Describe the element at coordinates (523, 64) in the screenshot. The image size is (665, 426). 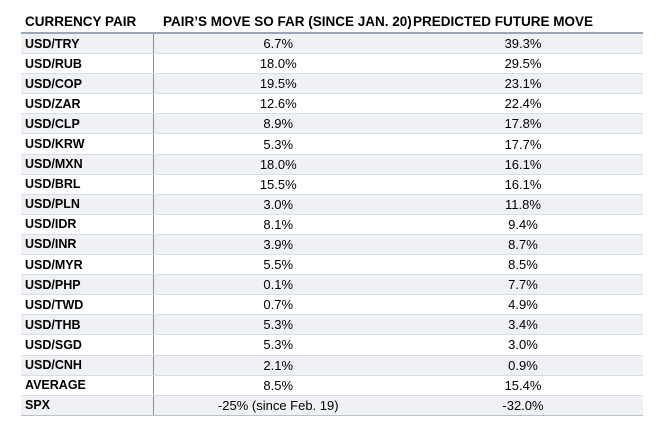
I see `cell-predicted-move: 29.5%` at that location.